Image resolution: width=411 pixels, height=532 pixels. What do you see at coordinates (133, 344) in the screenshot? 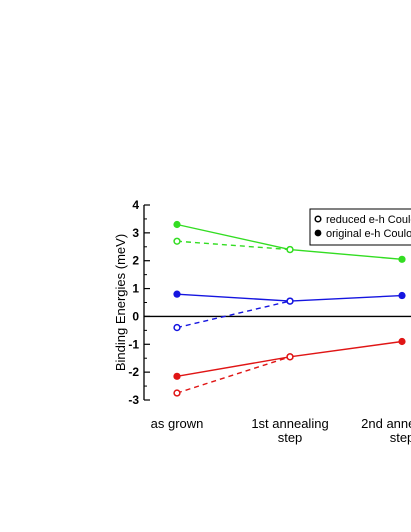
I see `y-tick-label: -1` at bounding box center [133, 344].